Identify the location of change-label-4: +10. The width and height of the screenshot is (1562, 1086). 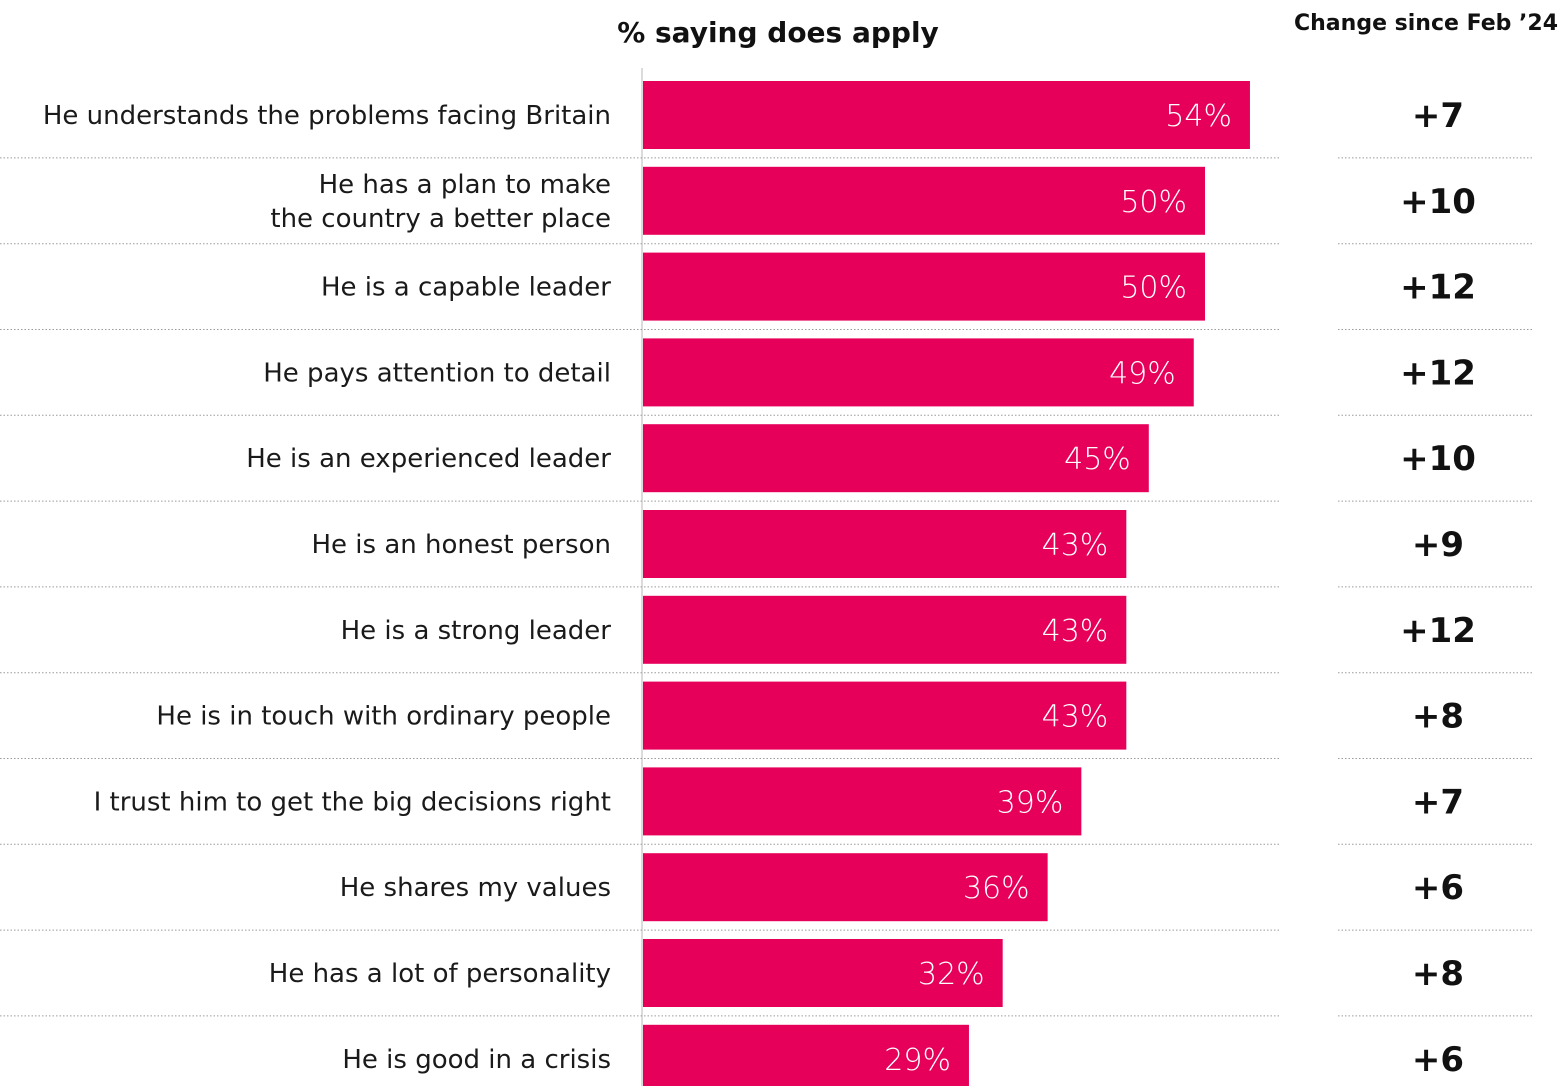
(1438, 459).